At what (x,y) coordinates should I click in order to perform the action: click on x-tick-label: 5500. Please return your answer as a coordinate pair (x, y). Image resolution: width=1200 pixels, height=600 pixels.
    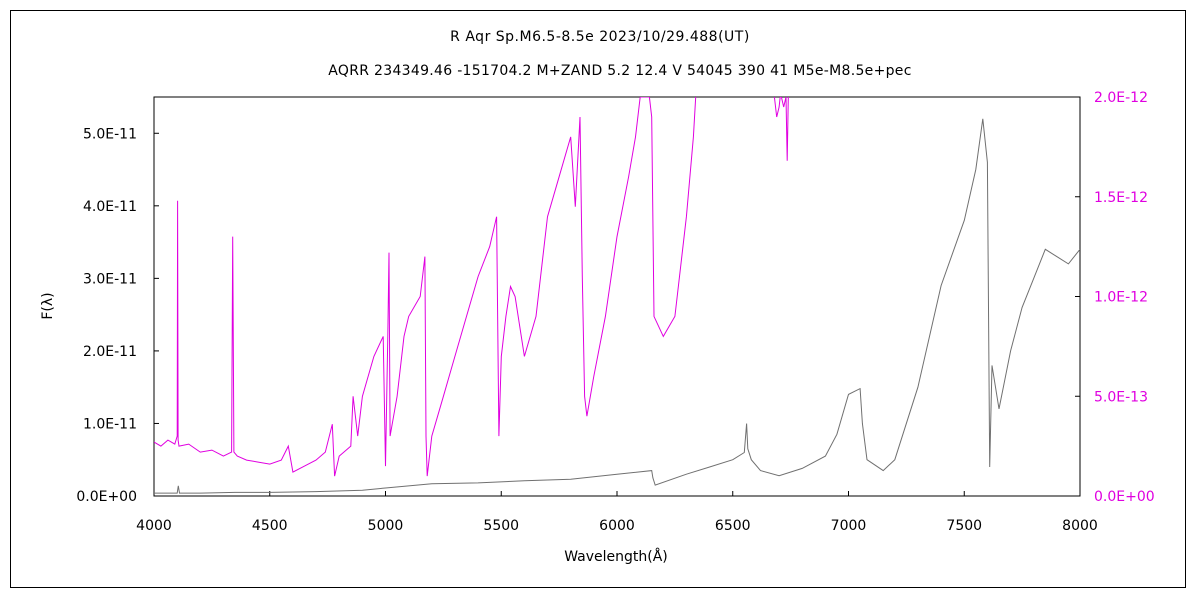
    Looking at the image, I should click on (501, 526).